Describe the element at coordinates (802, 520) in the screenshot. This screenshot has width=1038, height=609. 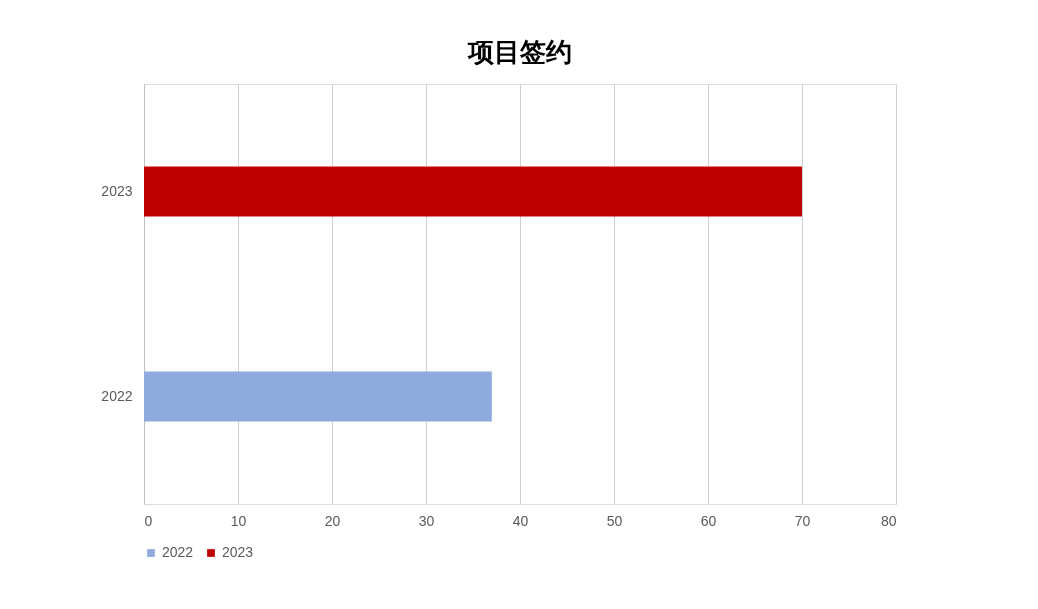
I see `x-tick-label: 70` at that location.